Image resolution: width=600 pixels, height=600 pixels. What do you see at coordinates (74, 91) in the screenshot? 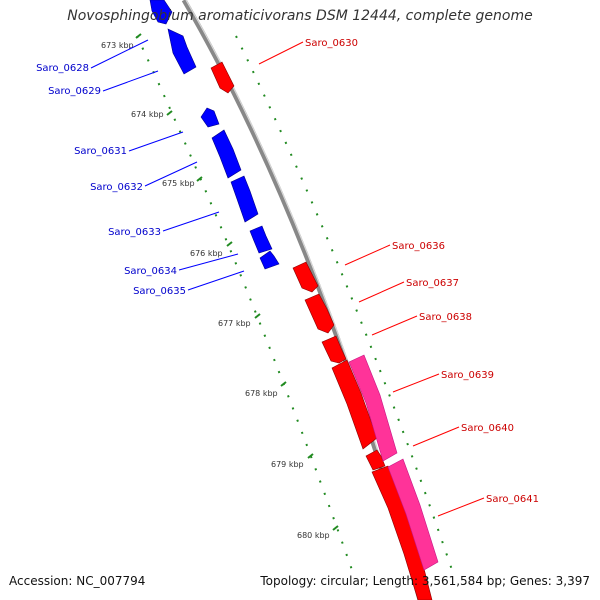
I see `gene-label-reverse: Saro_0629` at bounding box center [74, 91].